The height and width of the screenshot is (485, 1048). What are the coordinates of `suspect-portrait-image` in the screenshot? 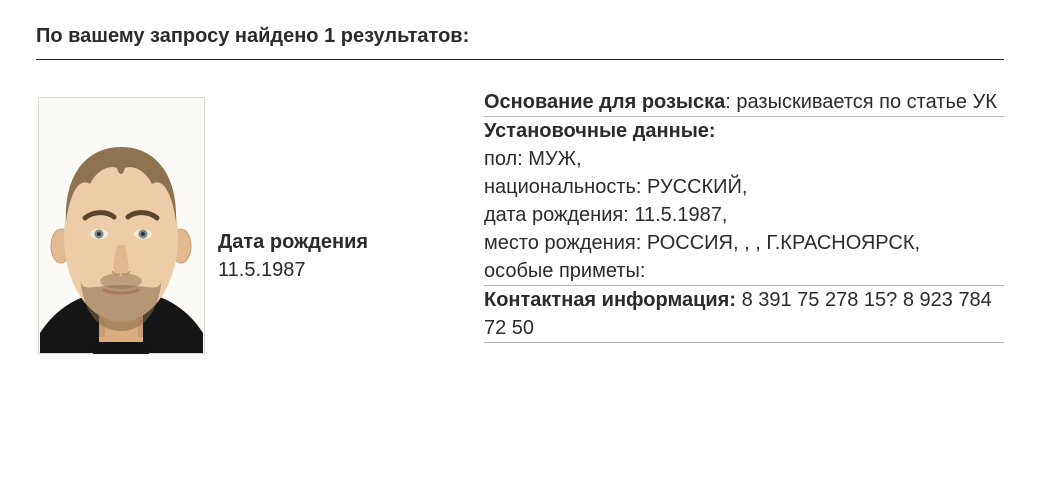 It's located at (121, 225).